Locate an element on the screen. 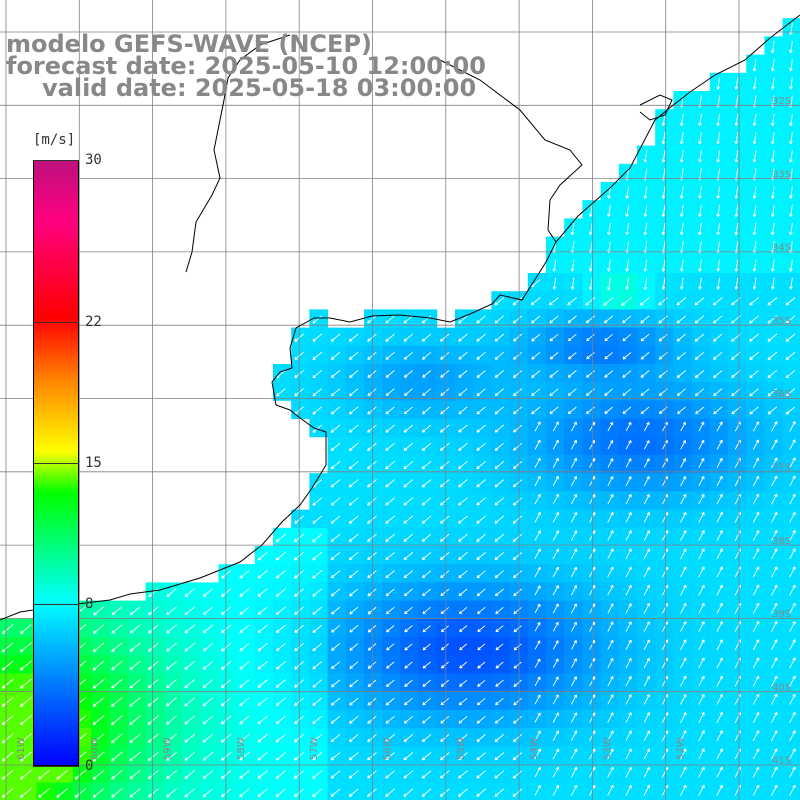 The width and height of the screenshot is (800, 800). longitude-label: 56W is located at coordinates (388, 748).